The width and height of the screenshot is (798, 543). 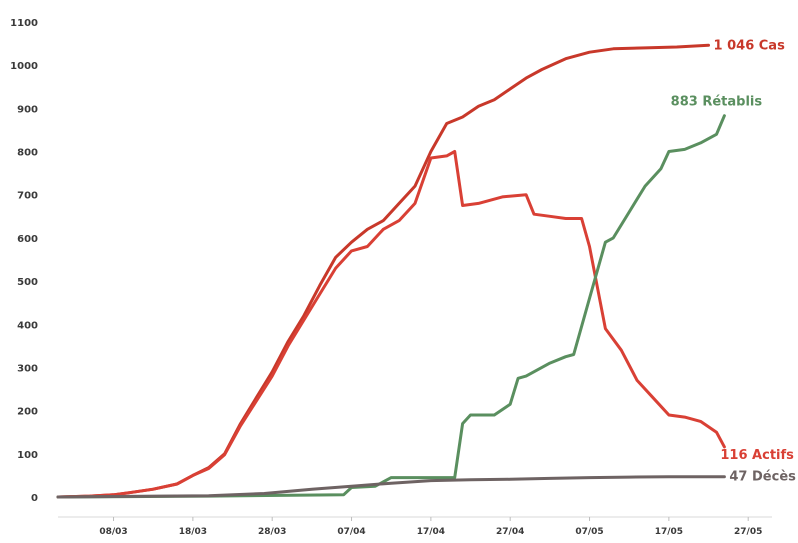 What do you see at coordinates (272, 532) in the screenshot?
I see `x-tick-label: 28/03` at bounding box center [272, 532].